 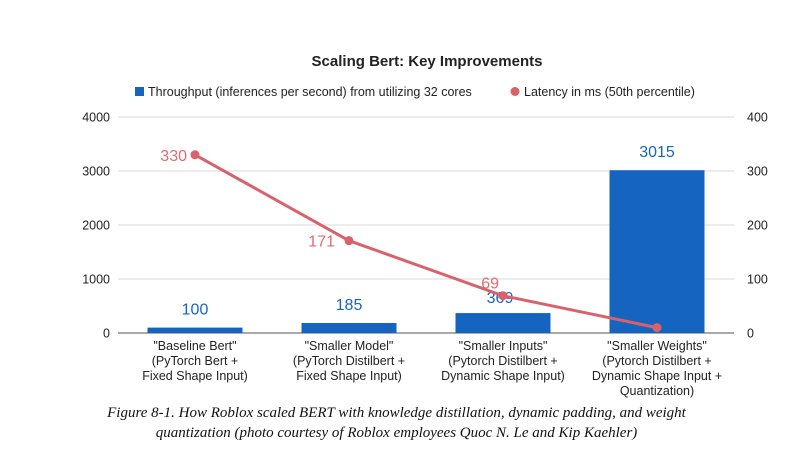 What do you see at coordinates (490, 284) in the screenshot?
I see `latency-data-label: 69` at bounding box center [490, 284].